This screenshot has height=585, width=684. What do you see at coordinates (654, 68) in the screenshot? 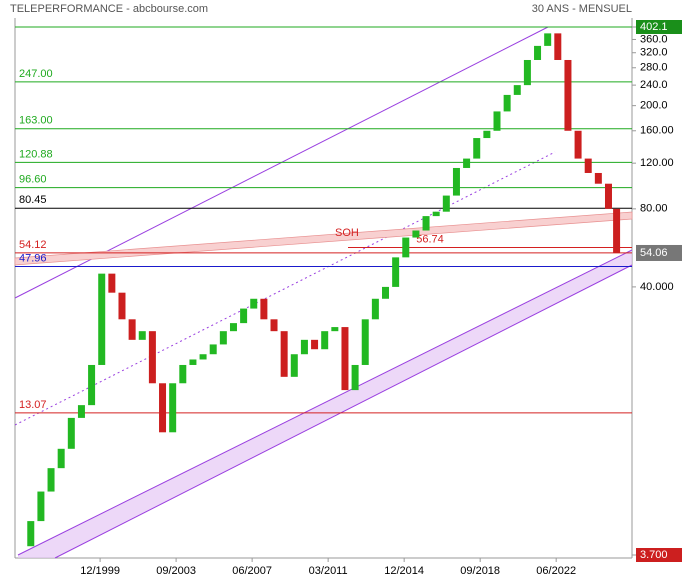
I see `y-tick-label: 280.0` at bounding box center [654, 68].